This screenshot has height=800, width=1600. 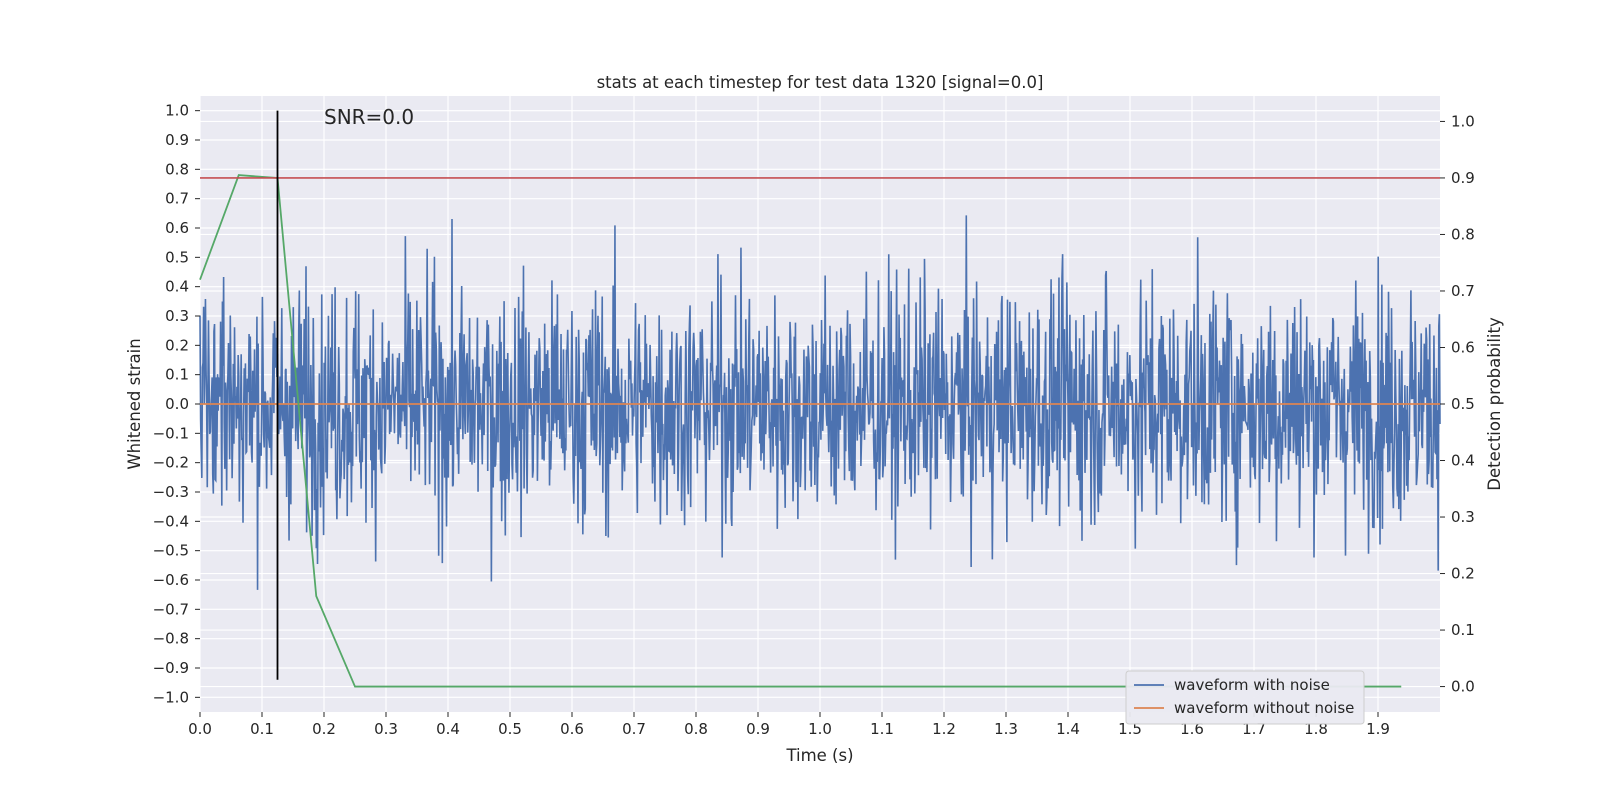 I want to click on x-axis-label: Time (s), so click(x=819, y=755).